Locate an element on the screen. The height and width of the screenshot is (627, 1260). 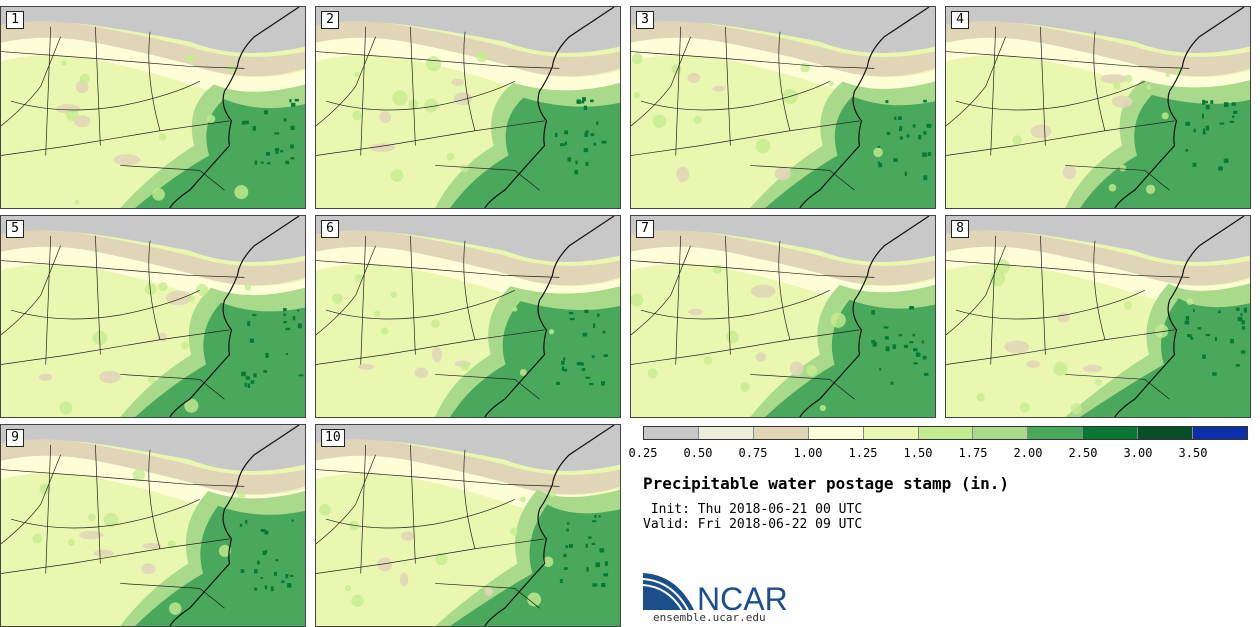
map-panel: 10 is located at coordinates (468, 525).